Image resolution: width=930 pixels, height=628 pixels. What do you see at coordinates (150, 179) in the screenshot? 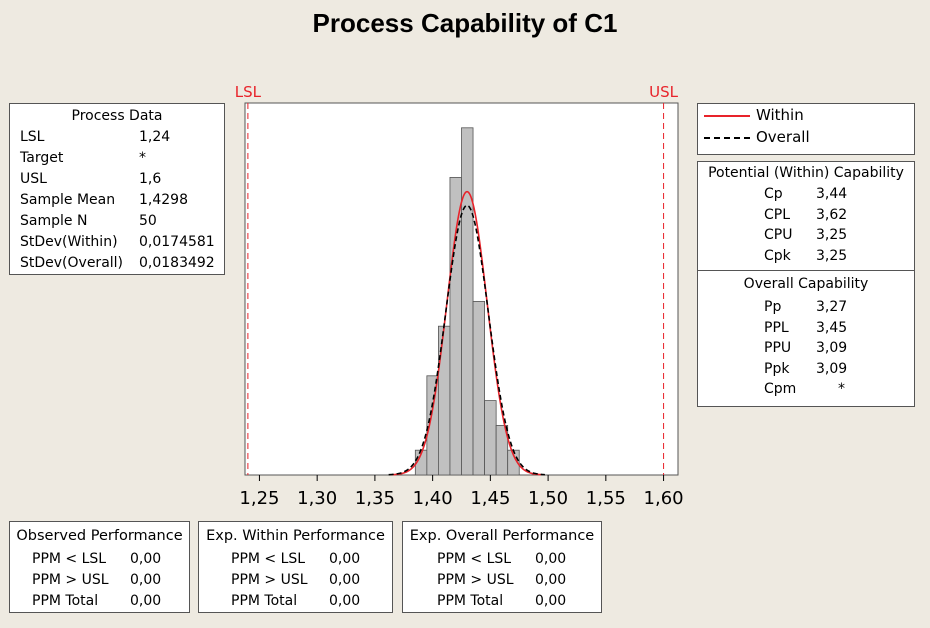
I see `process-data-value: 1,6` at bounding box center [150, 179].